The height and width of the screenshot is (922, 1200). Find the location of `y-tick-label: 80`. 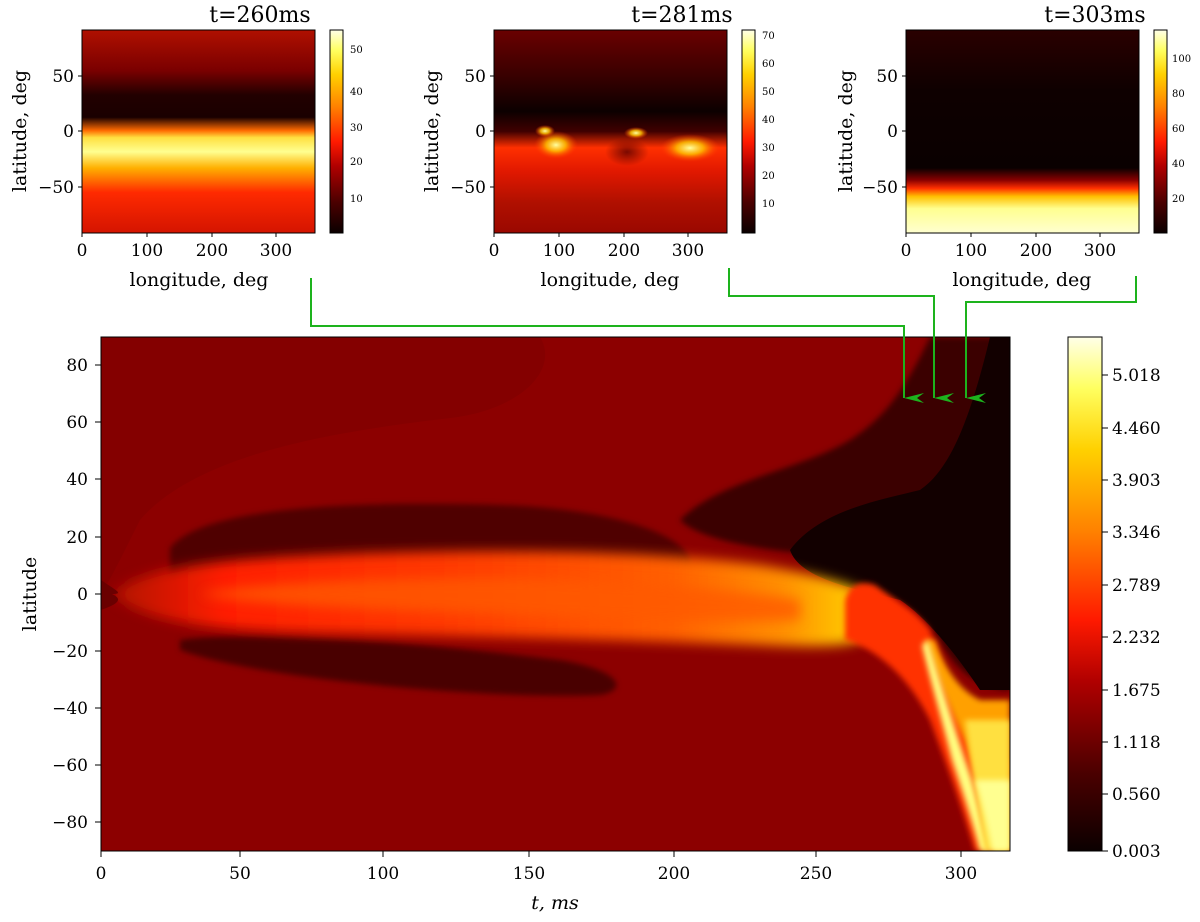

y-tick-label: 80 is located at coordinates (77, 366).